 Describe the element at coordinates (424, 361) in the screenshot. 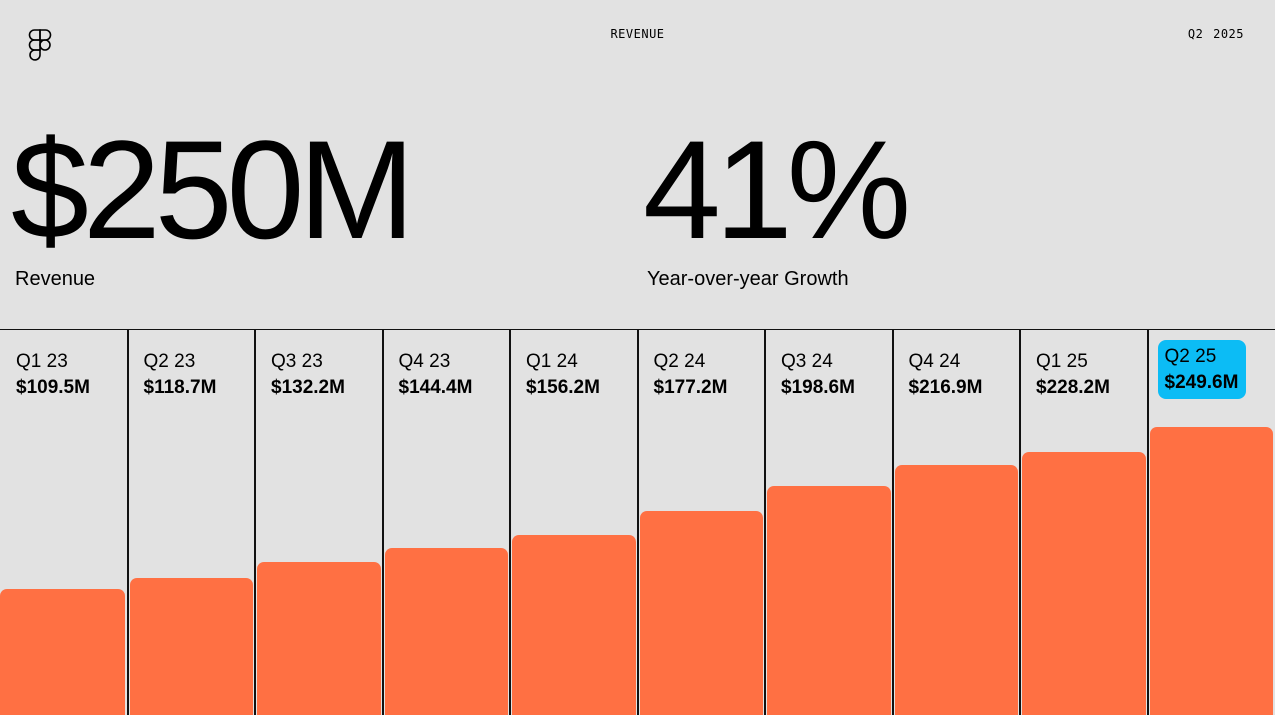

I see `category-label: Q4 23` at that location.